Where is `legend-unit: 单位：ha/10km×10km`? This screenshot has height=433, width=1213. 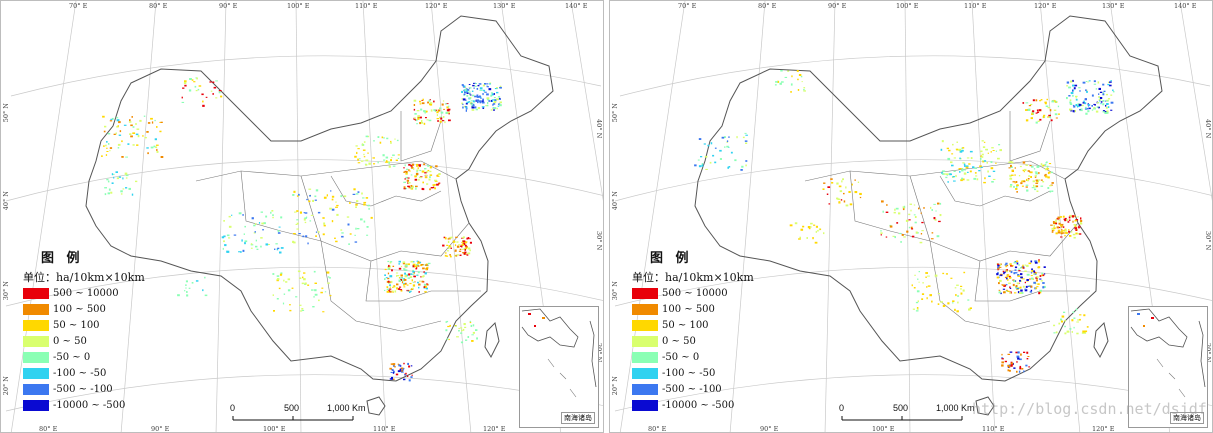
legend-unit: 单位：ha/10km×10km is located at coordinates (84, 277).